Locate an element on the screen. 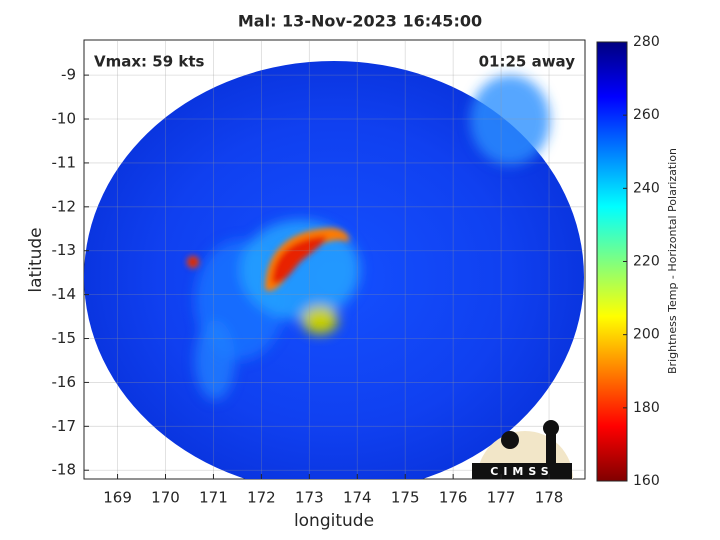 Image resolution: width=720 pixels, height=540 pixels. x-tick-label: 174 is located at coordinates (357, 498).